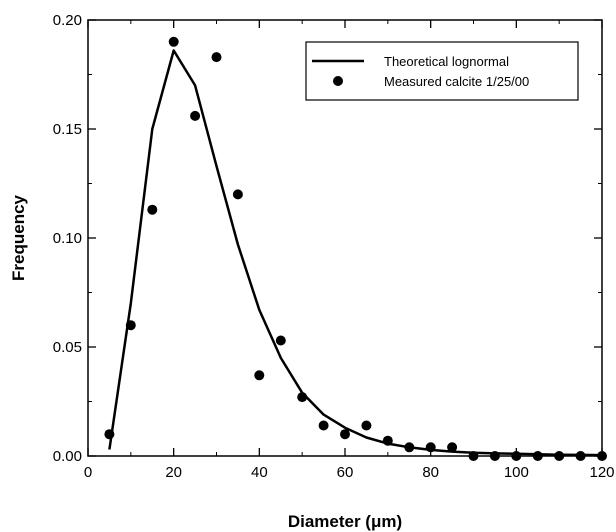 This screenshot has width=616, height=532. Describe the element at coordinates (67, 129) in the screenshot. I see `y-tick-label: 0.15` at that location.